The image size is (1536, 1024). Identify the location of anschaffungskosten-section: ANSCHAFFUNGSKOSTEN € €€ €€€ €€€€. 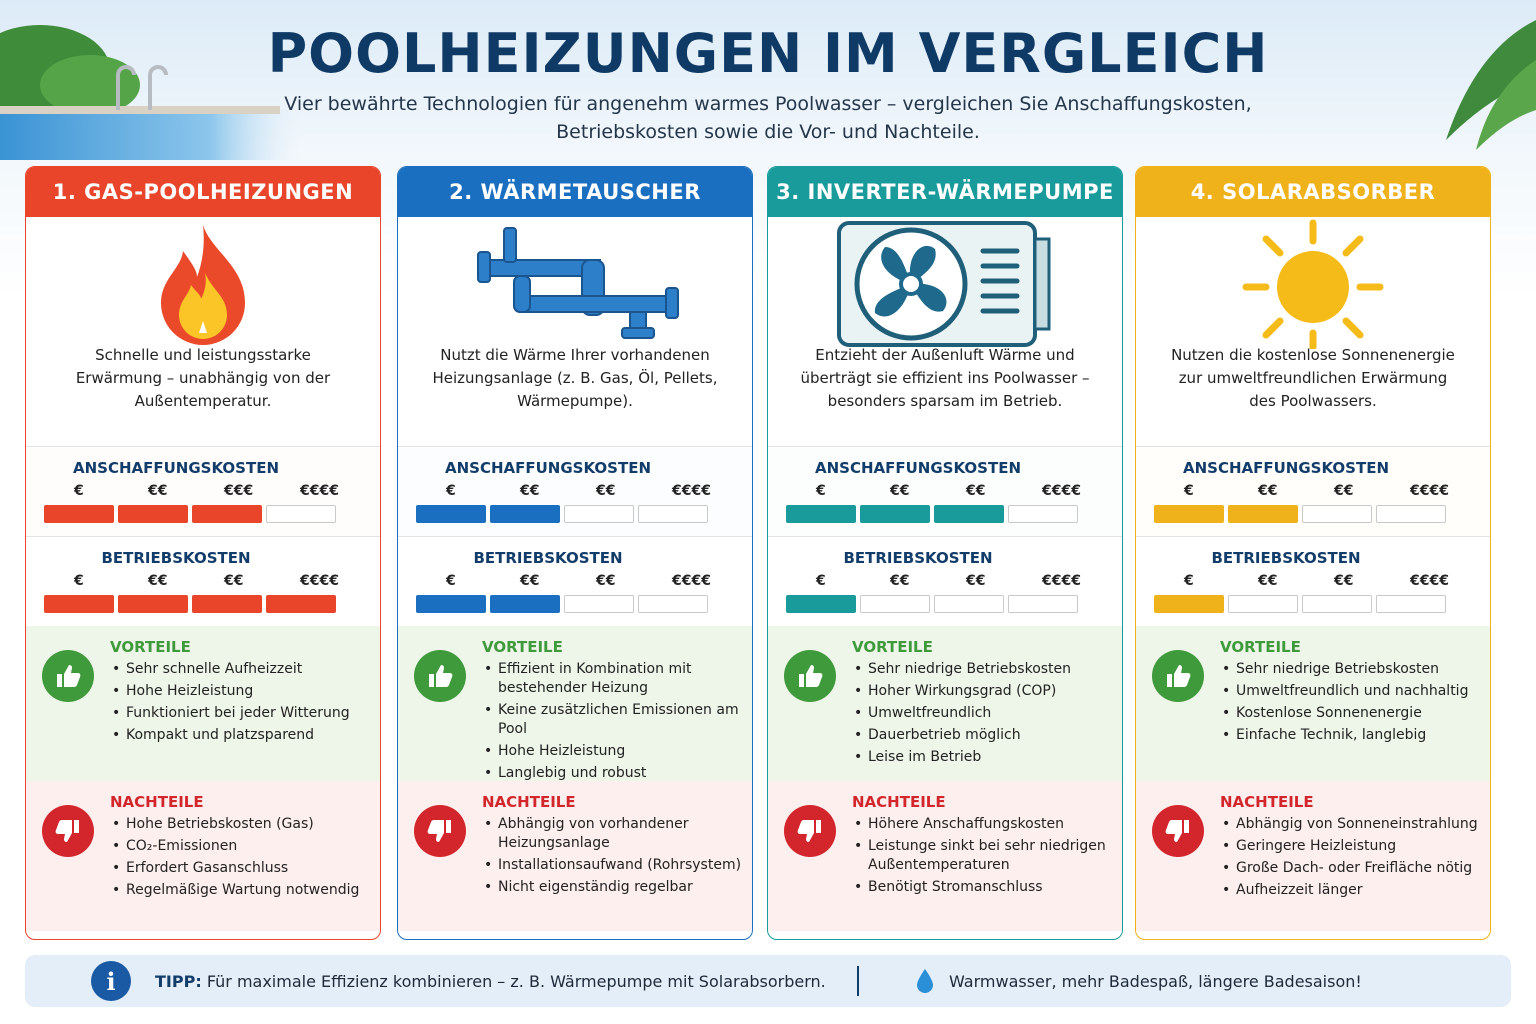
(203, 491).